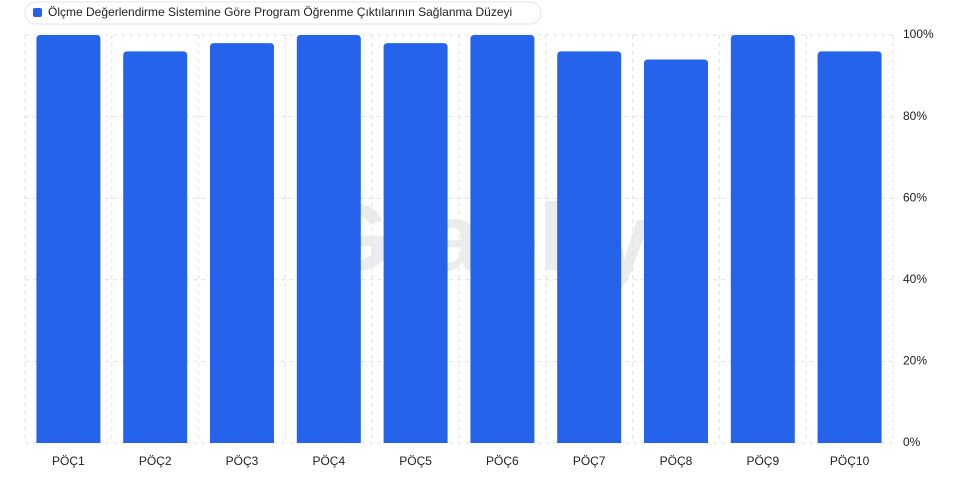 The width and height of the screenshot is (956, 486). What do you see at coordinates (918, 34) in the screenshot?
I see `y-tick-label: 100%` at bounding box center [918, 34].